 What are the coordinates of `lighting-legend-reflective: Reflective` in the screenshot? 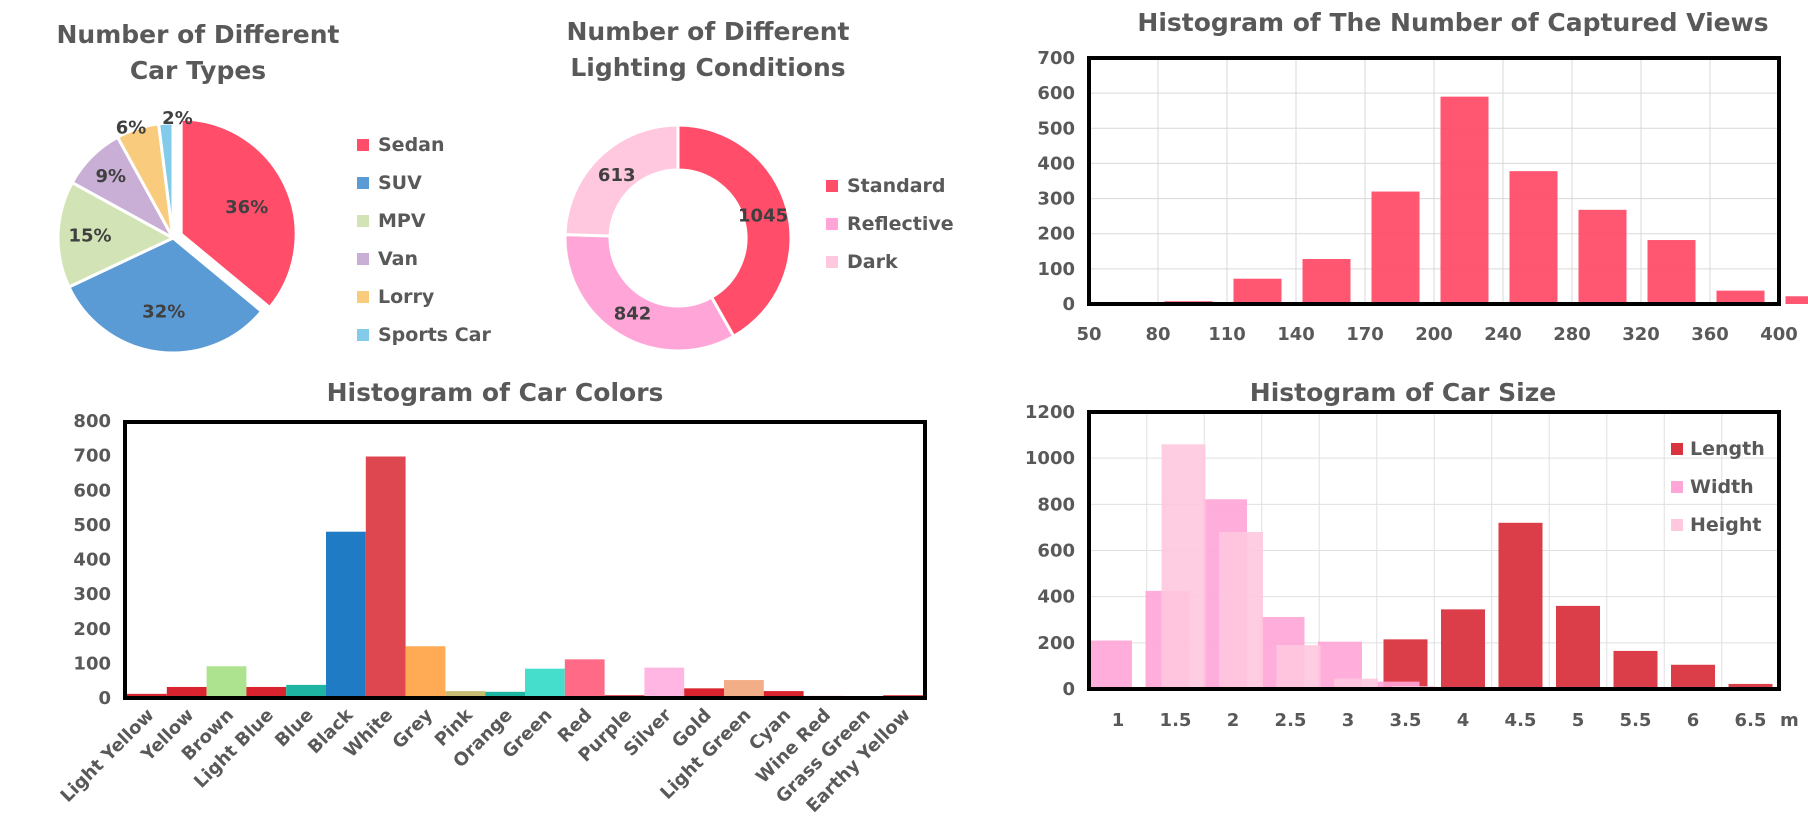 It's located at (900, 224).